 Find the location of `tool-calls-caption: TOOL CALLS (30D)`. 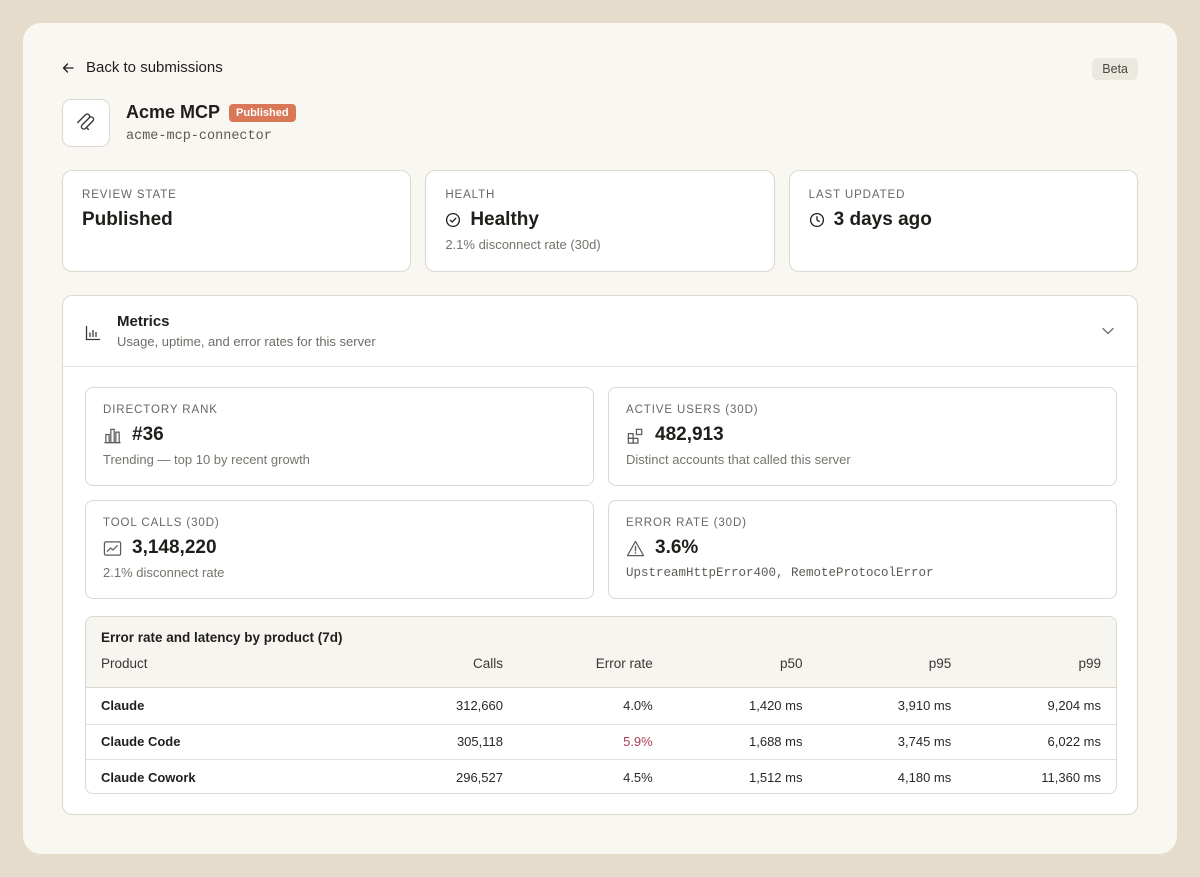

tool-calls-caption: TOOL CALLS (30D) is located at coordinates (161, 523).